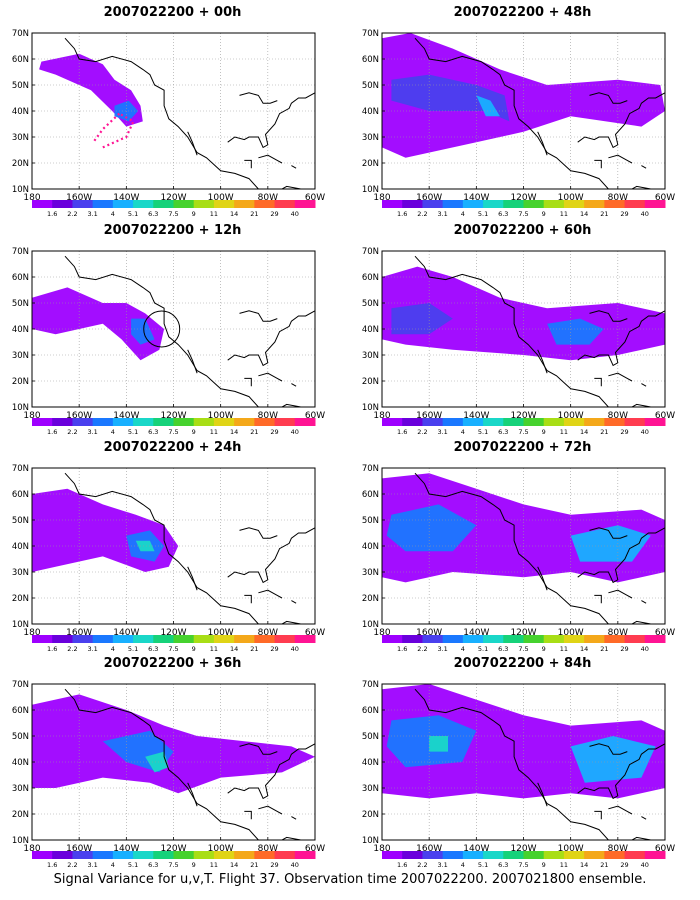 The height and width of the screenshot is (900, 700). I want to click on panel-title: 2007022200 + 12h, so click(172, 230).